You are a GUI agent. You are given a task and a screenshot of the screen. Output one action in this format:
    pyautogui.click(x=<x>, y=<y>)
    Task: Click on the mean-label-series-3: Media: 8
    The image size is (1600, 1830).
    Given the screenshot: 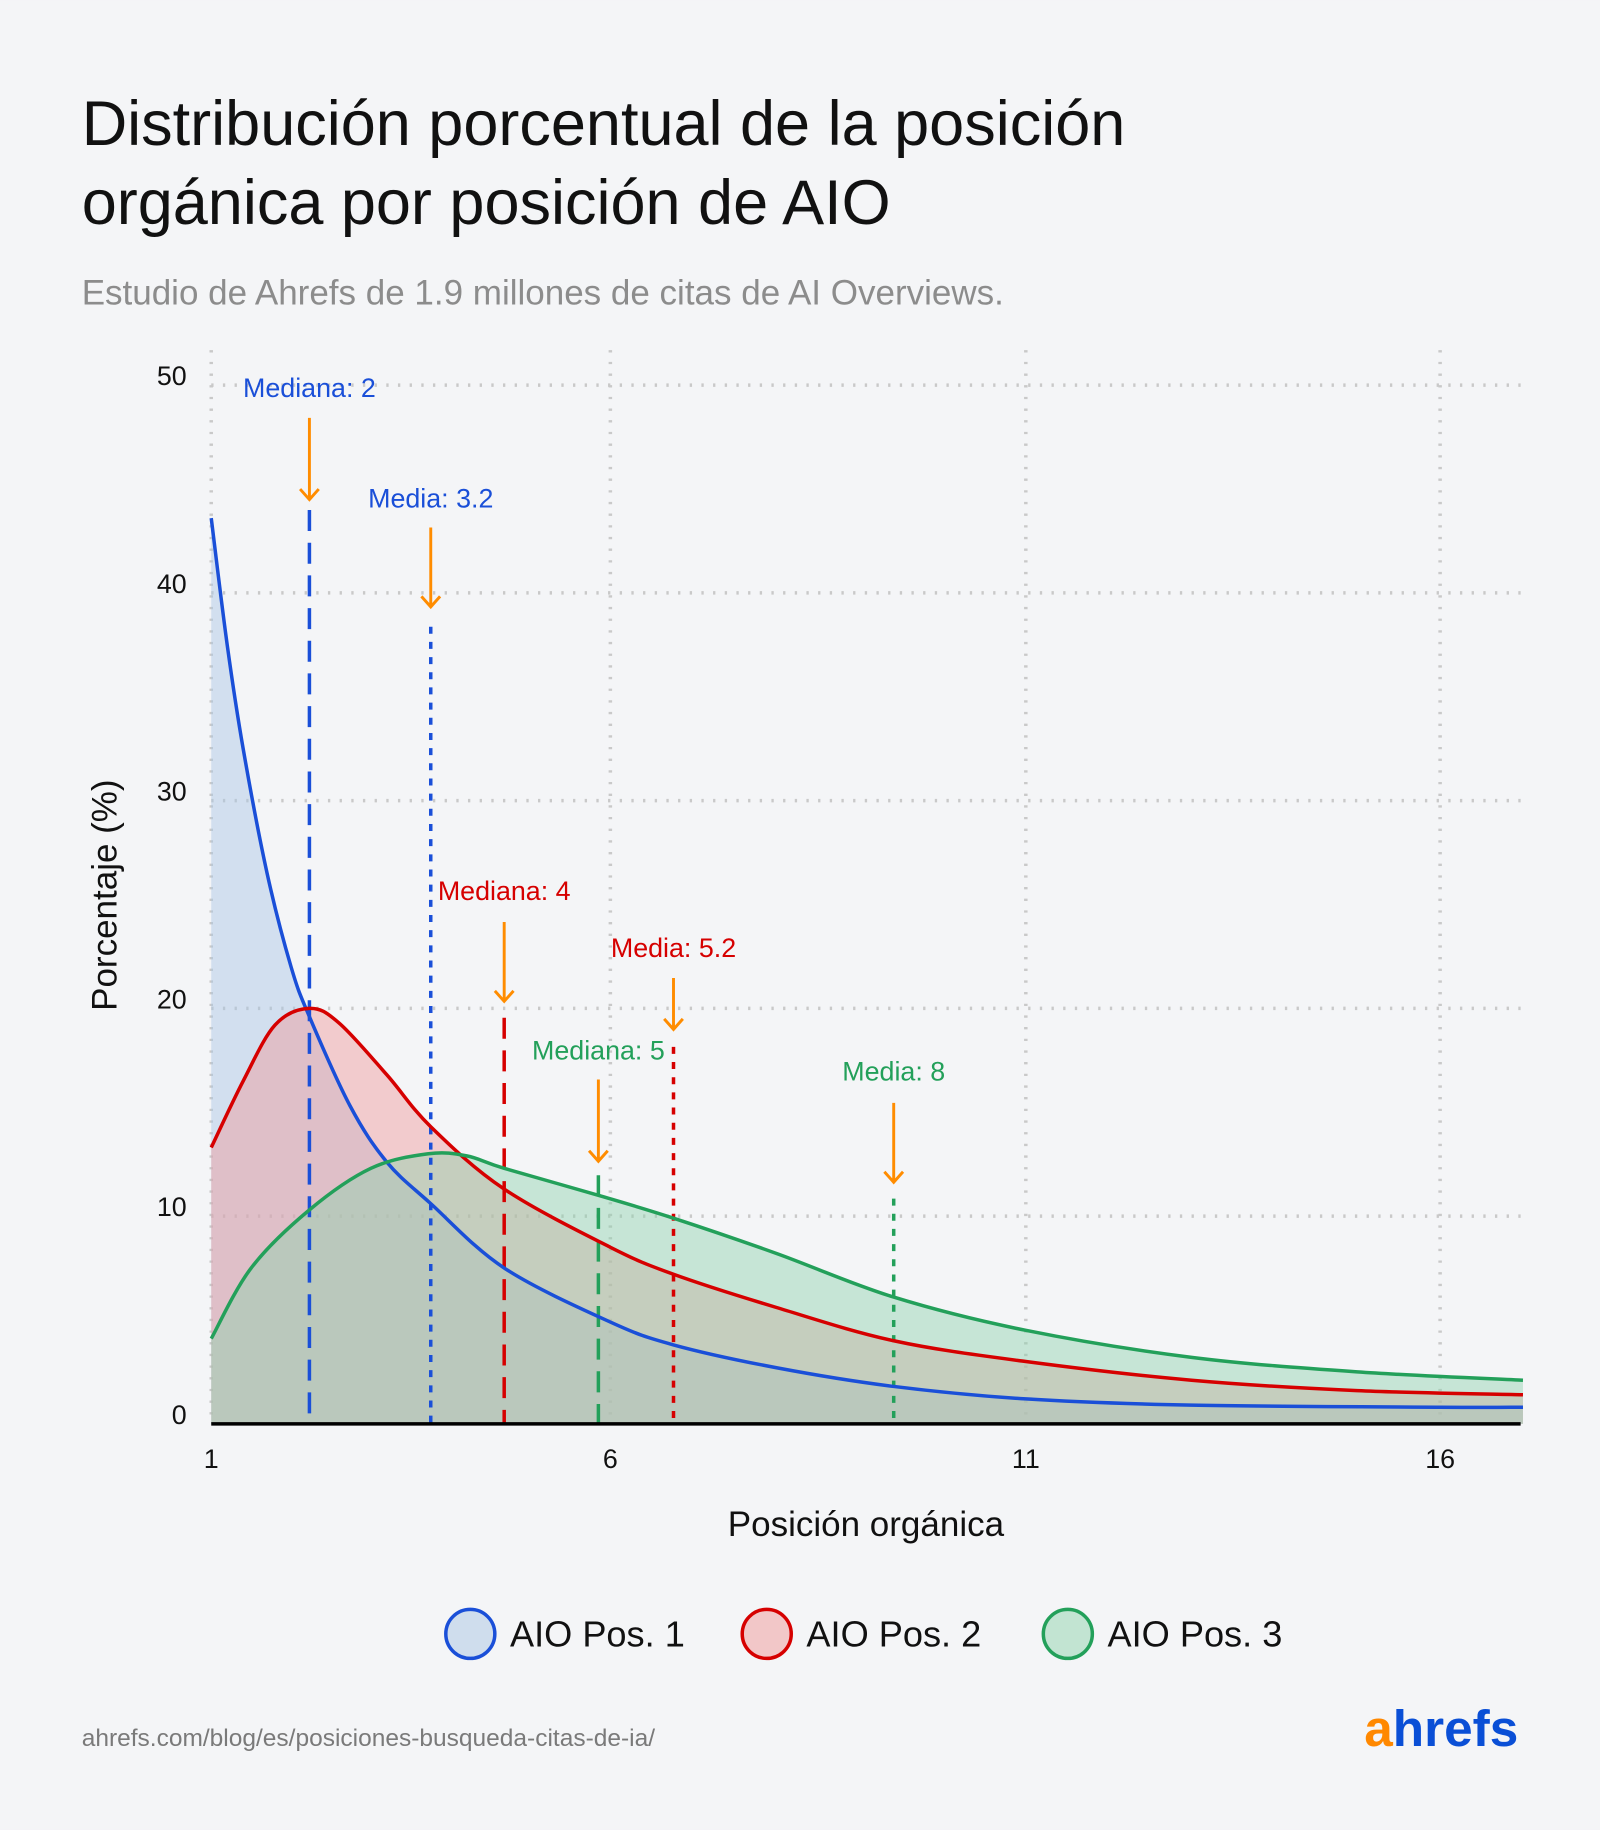 What is the action you would take?
    pyautogui.click(x=893, y=1072)
    